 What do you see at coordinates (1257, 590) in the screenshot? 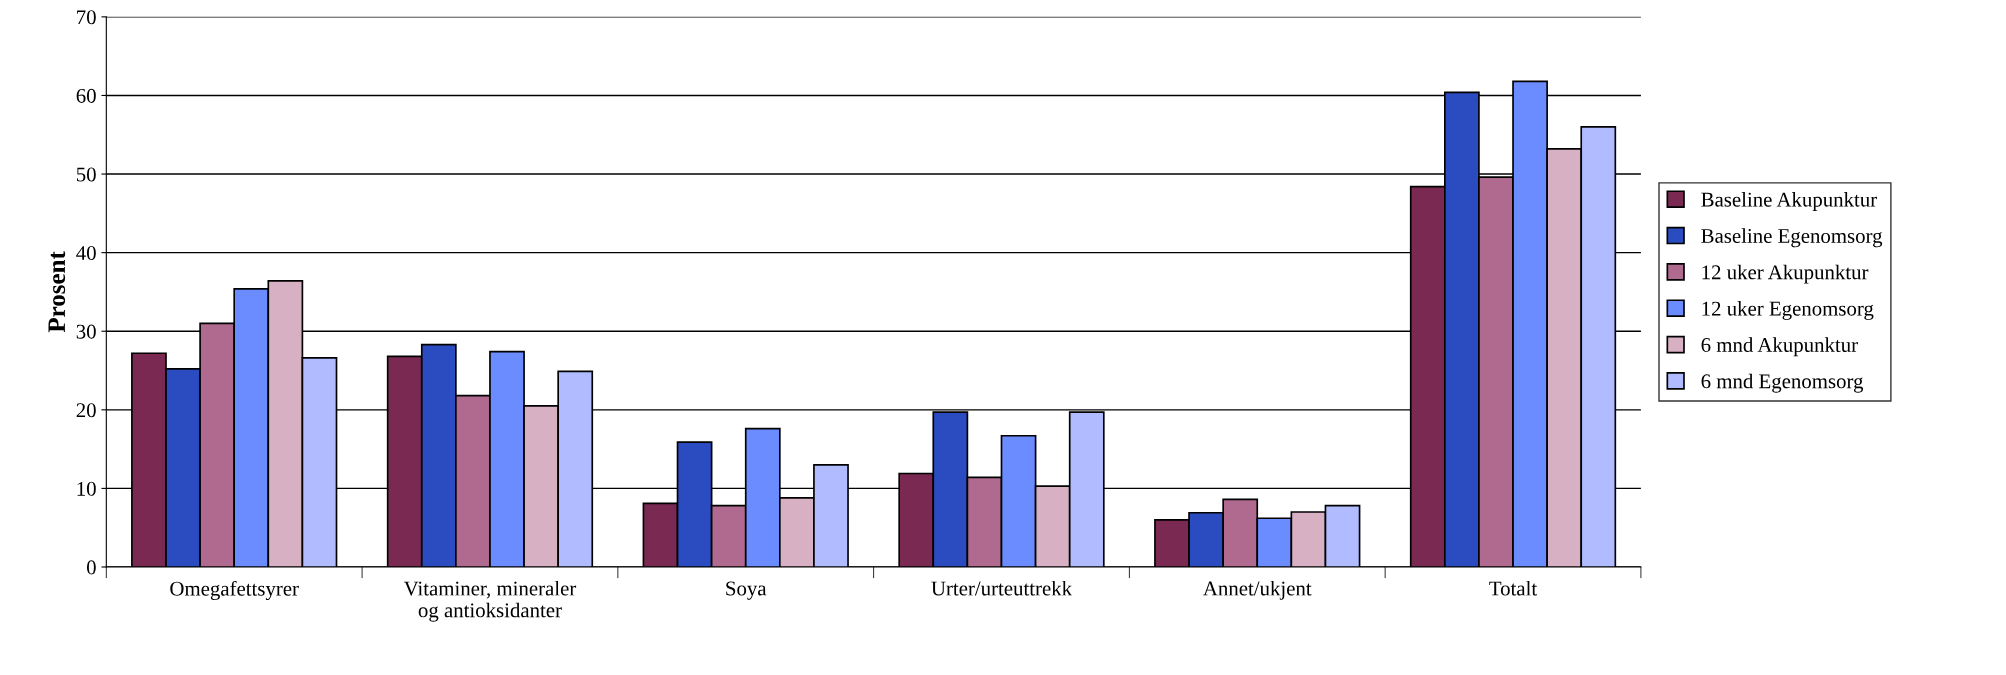
I see `x-tick-label: Annet/ukjent` at bounding box center [1257, 590].